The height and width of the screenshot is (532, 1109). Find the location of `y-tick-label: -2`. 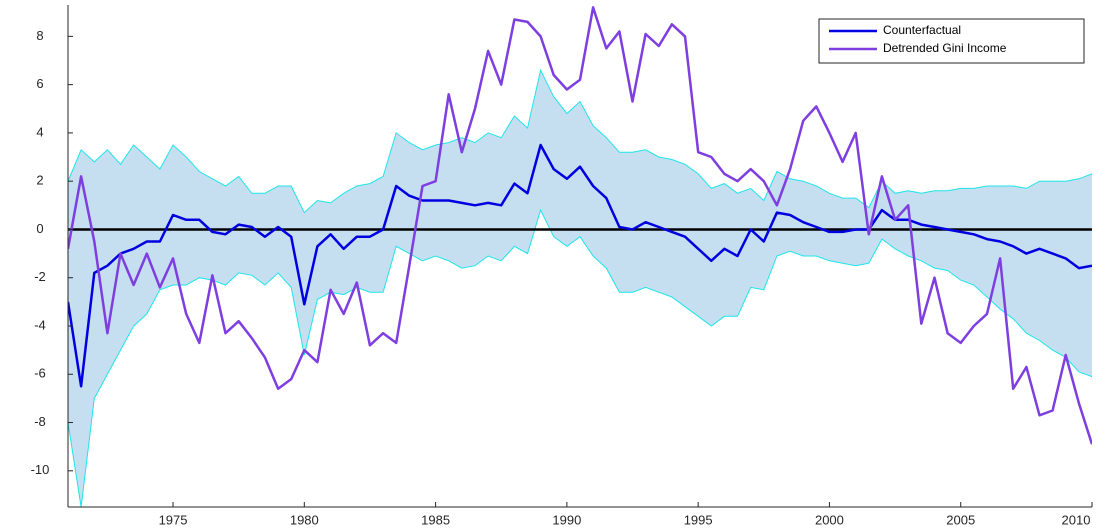

y-tick-label: -2 is located at coordinates (40, 276).